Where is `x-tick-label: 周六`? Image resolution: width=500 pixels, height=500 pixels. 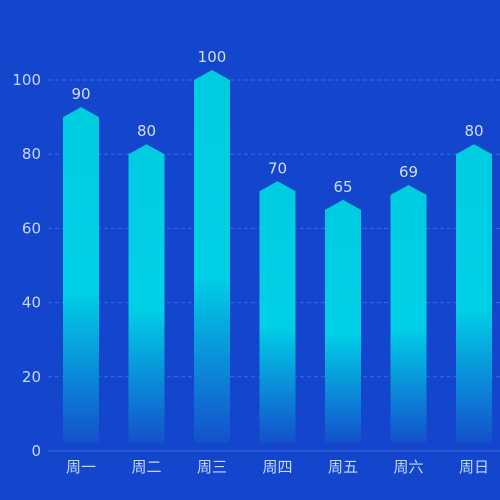
x-tick-label: 周六 is located at coordinates (408, 467).